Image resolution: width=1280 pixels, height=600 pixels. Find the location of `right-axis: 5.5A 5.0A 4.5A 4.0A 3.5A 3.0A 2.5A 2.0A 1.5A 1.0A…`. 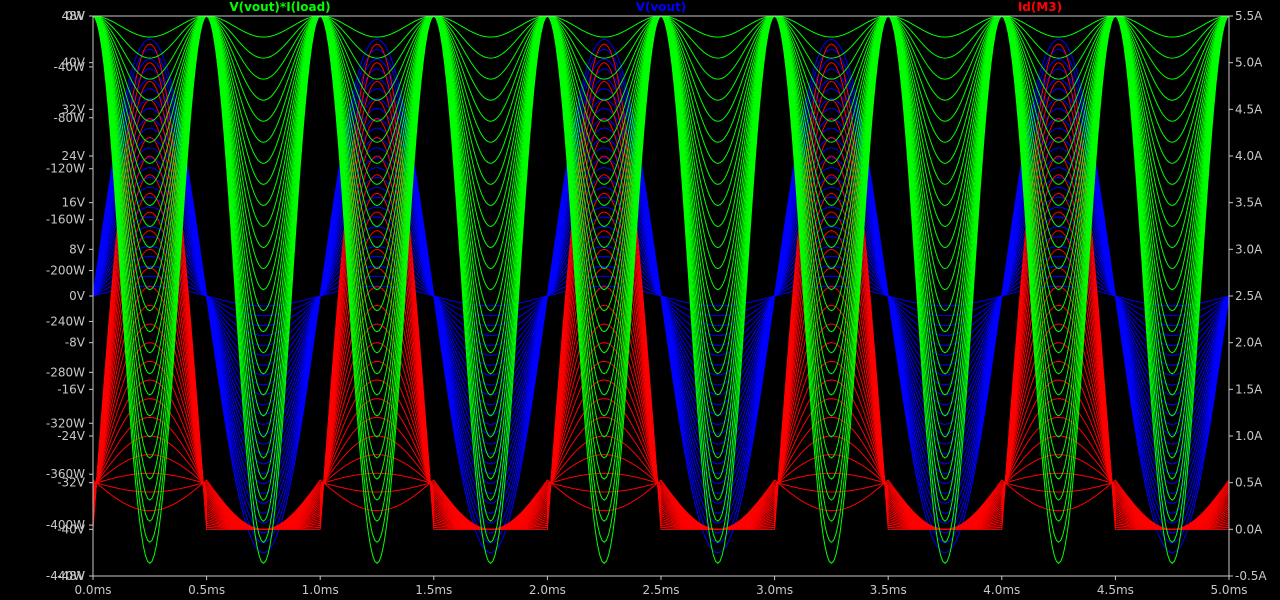

right-axis: 5.5A 5.0A 4.5A 4.0A 3.5A 3.0A 2.5A 2.0A 1.5A 1.0A… is located at coordinates (1248, 296).